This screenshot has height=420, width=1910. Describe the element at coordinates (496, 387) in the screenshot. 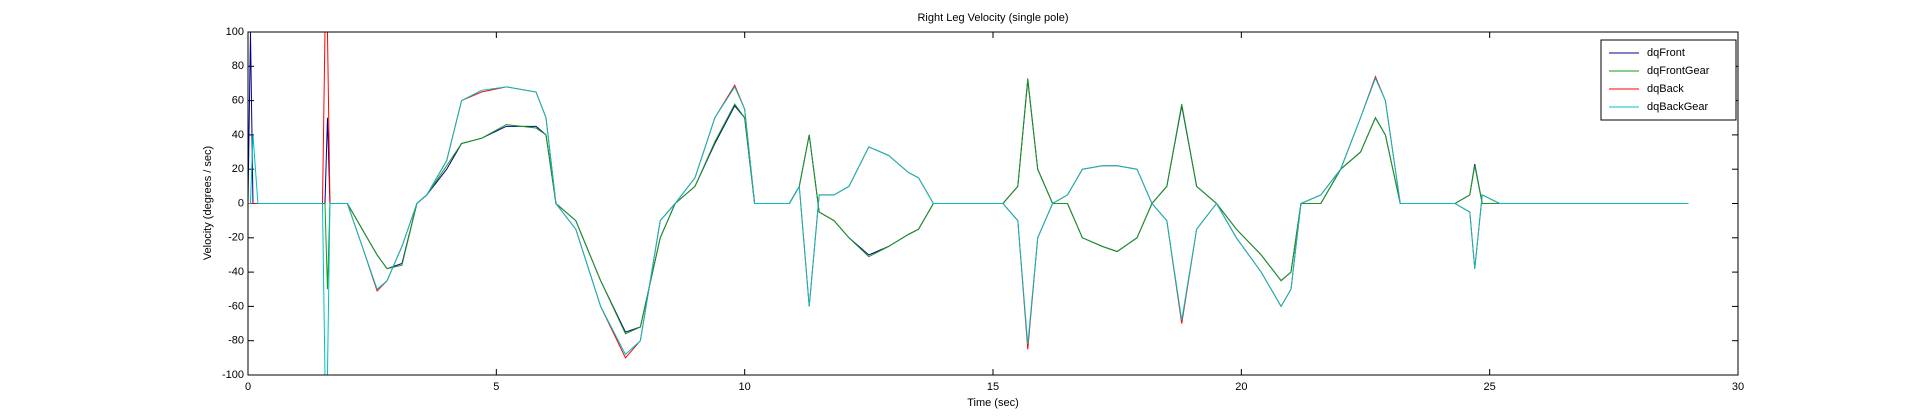

I see `x-tick-label: 5` at that location.